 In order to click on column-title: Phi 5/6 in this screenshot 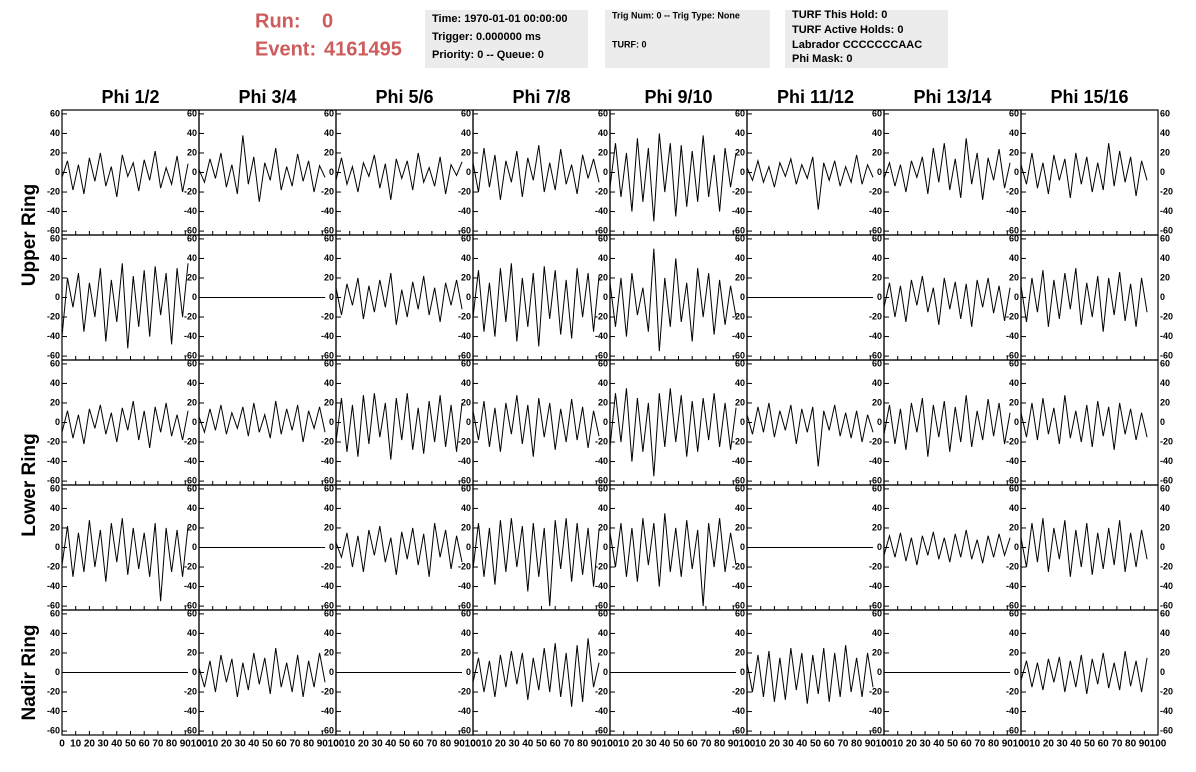, I will do `click(404, 97)`.